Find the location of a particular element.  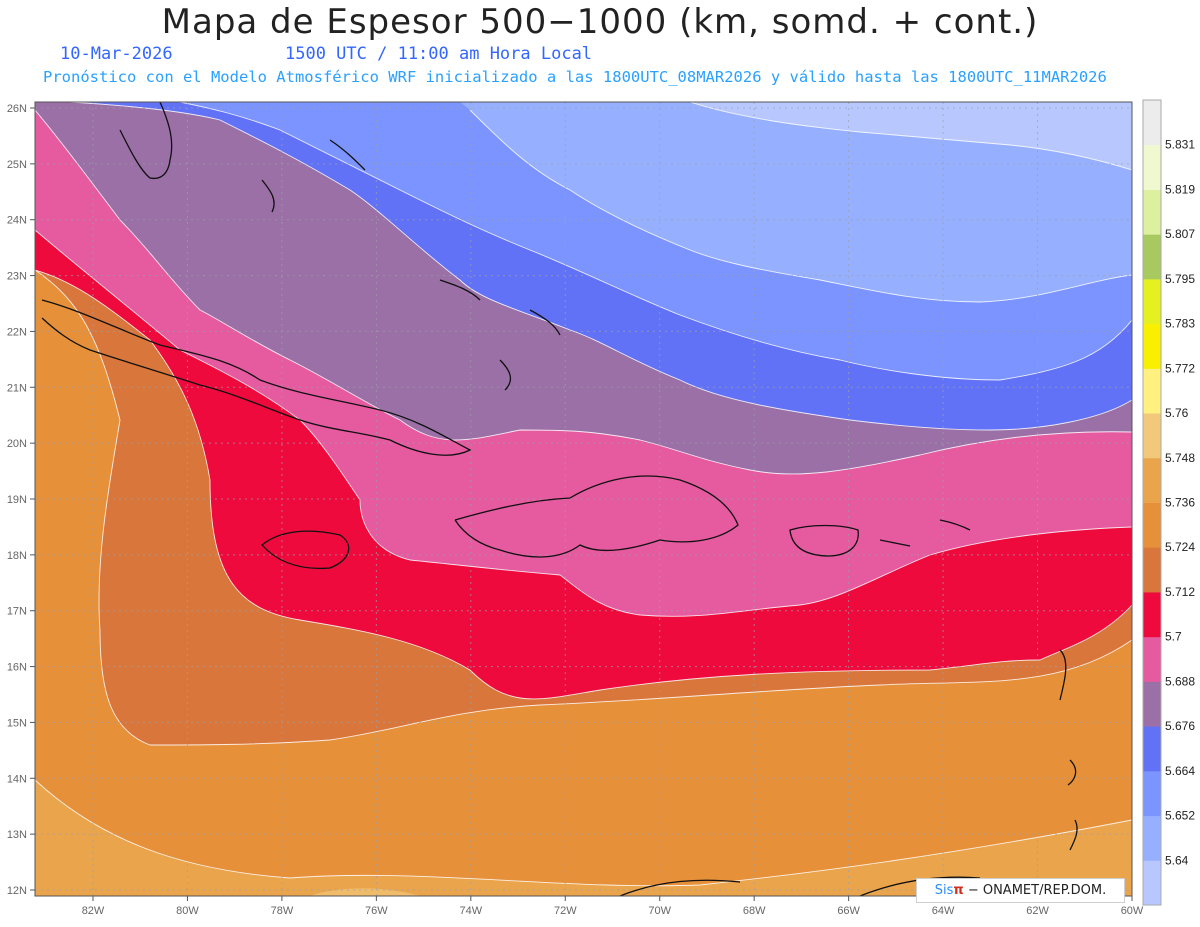

band-5-748-small is located at coordinates (365, 892).